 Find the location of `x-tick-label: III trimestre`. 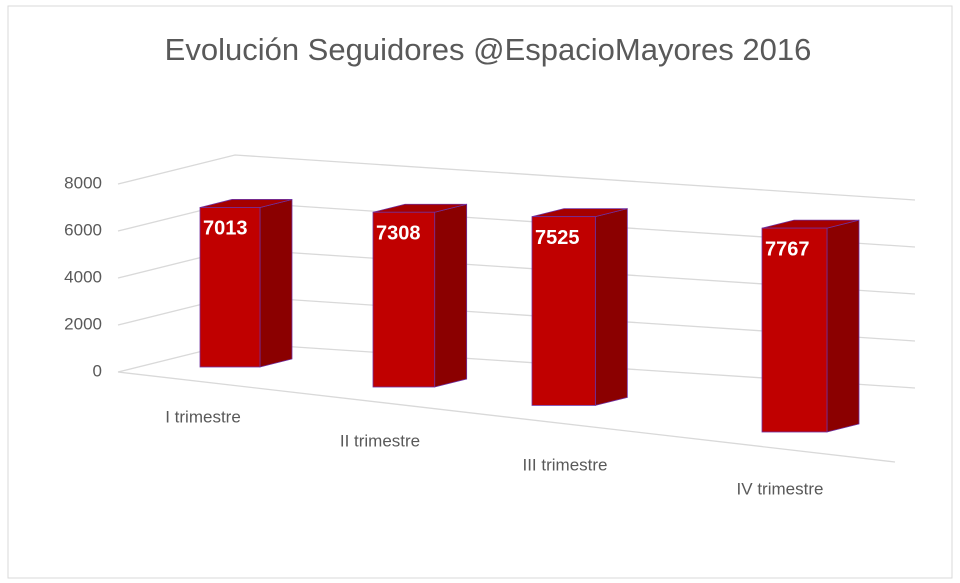

x-tick-label: III trimestre is located at coordinates (564, 464).